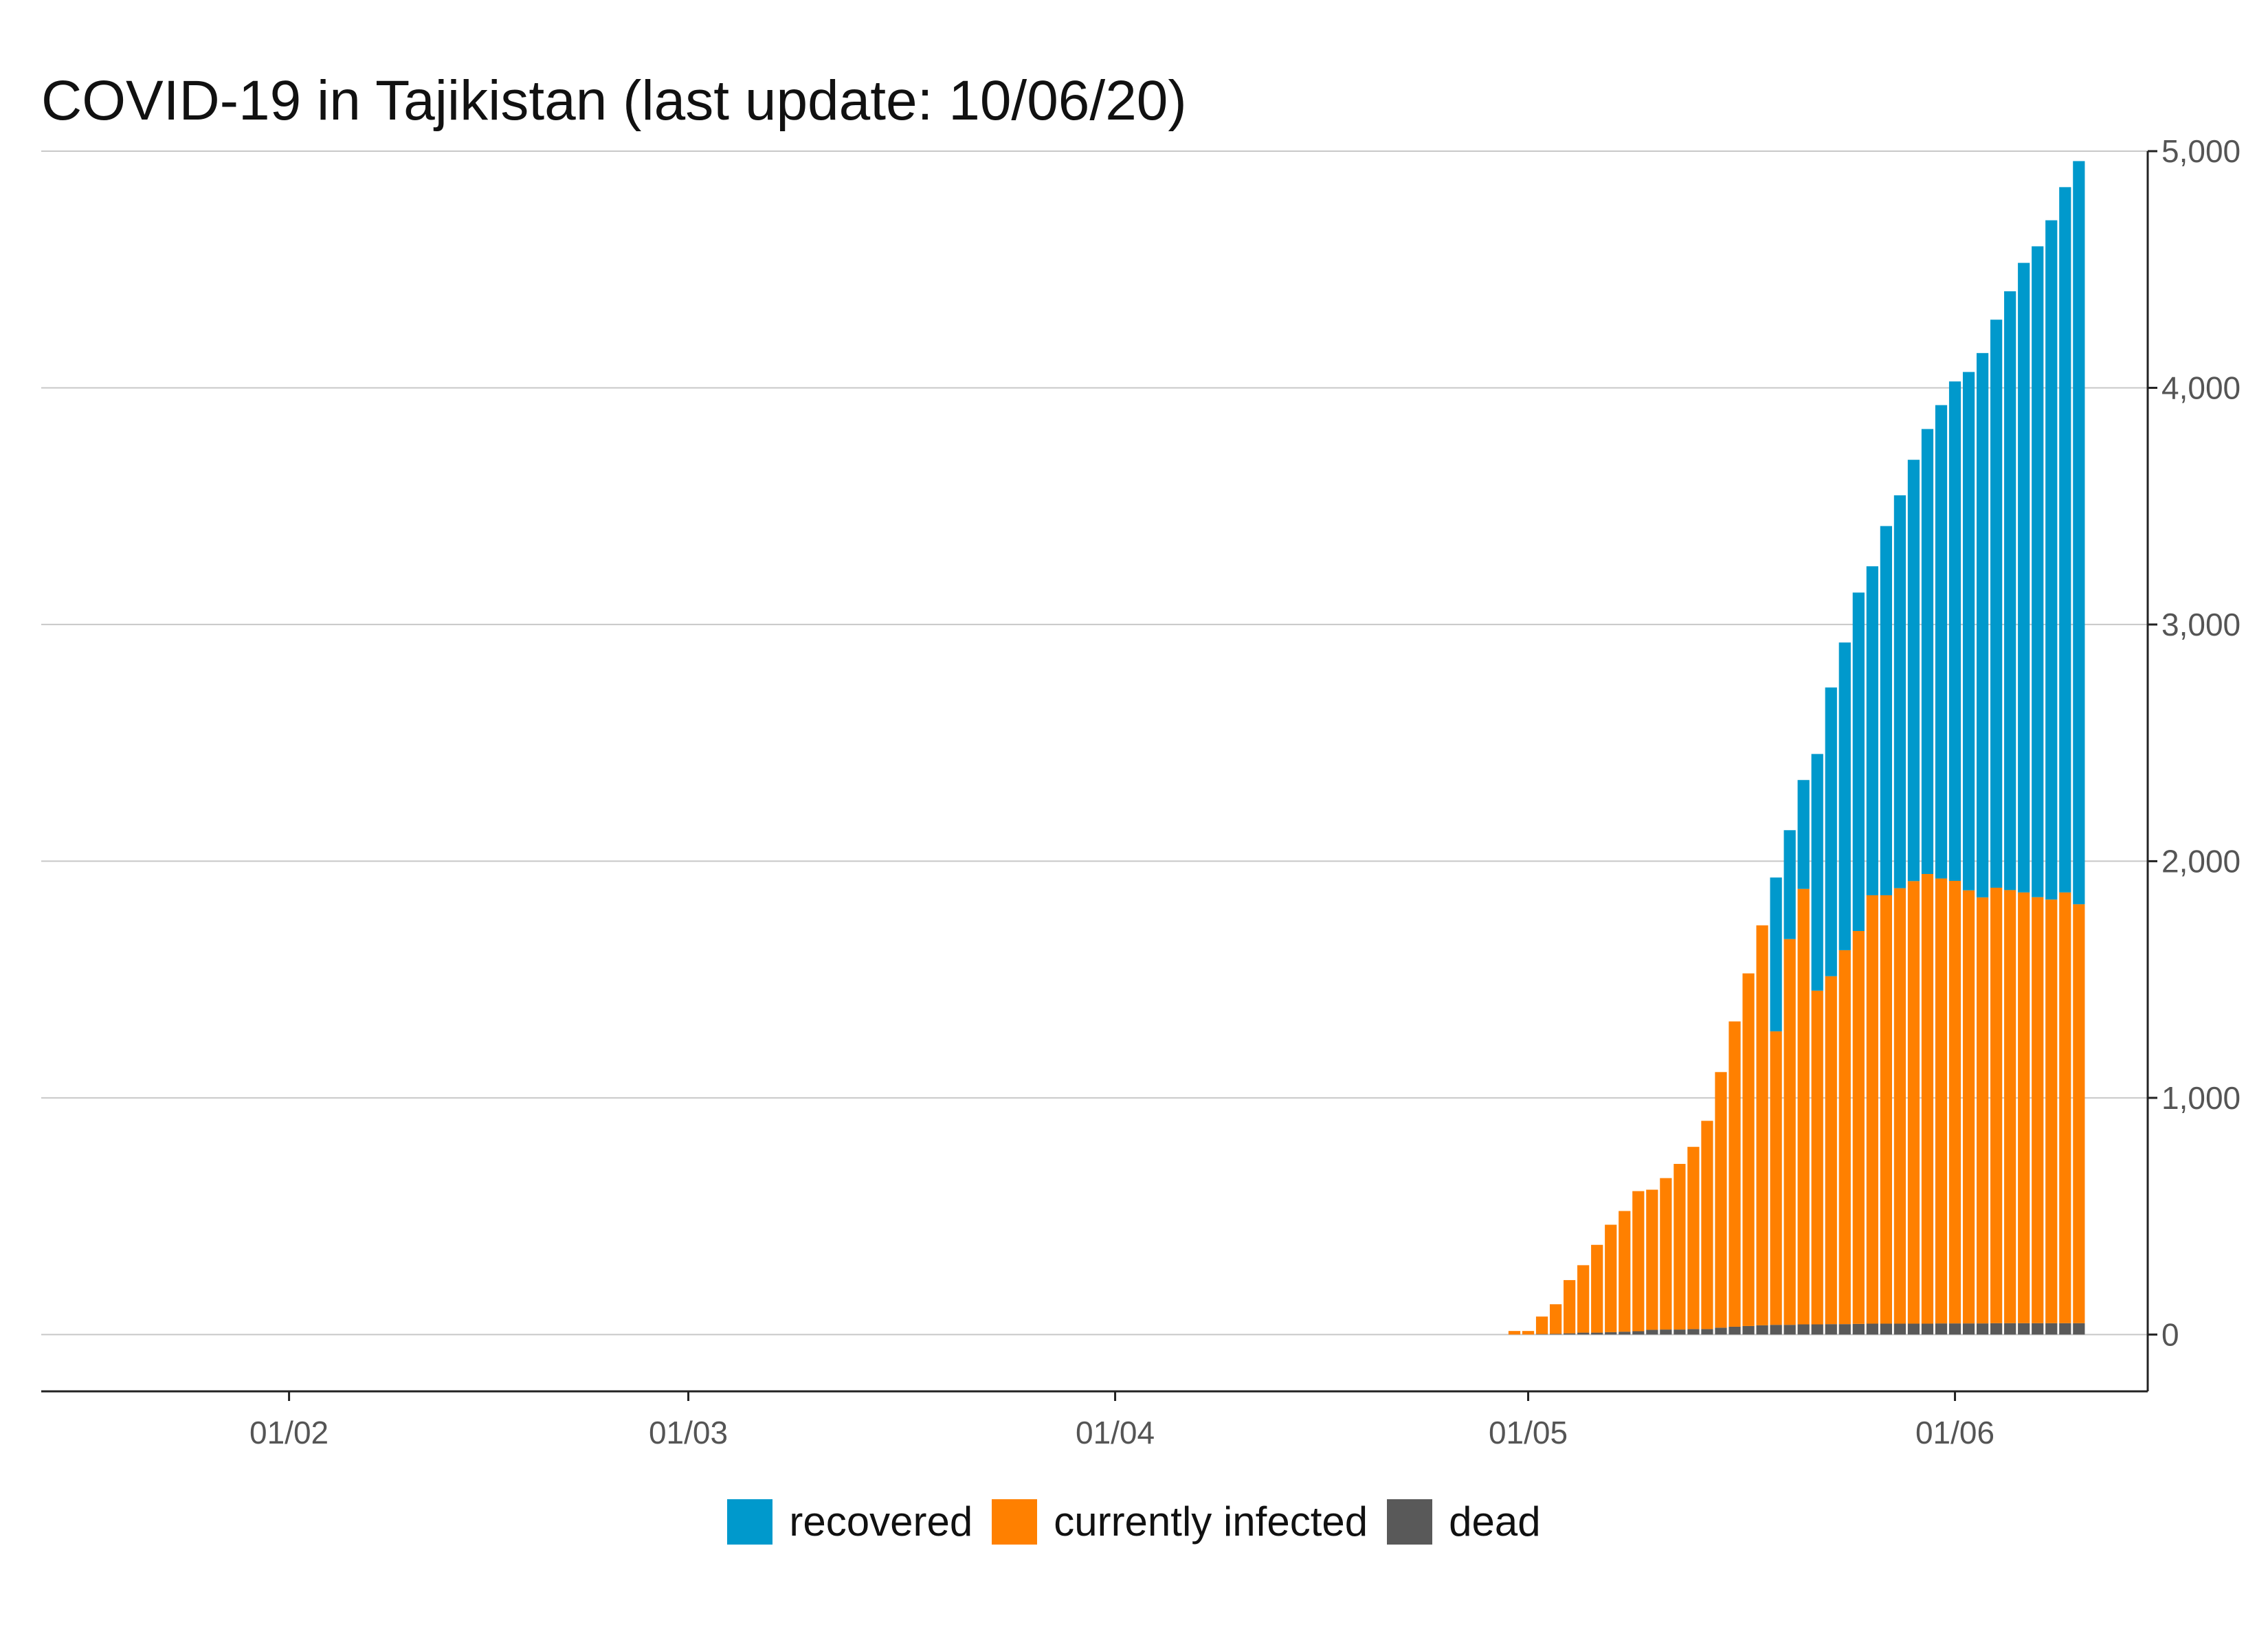 Image resolution: width=2268 pixels, height=1649 pixels. I want to click on legend-label-currently-infected: currently infected, so click(1211, 1522).